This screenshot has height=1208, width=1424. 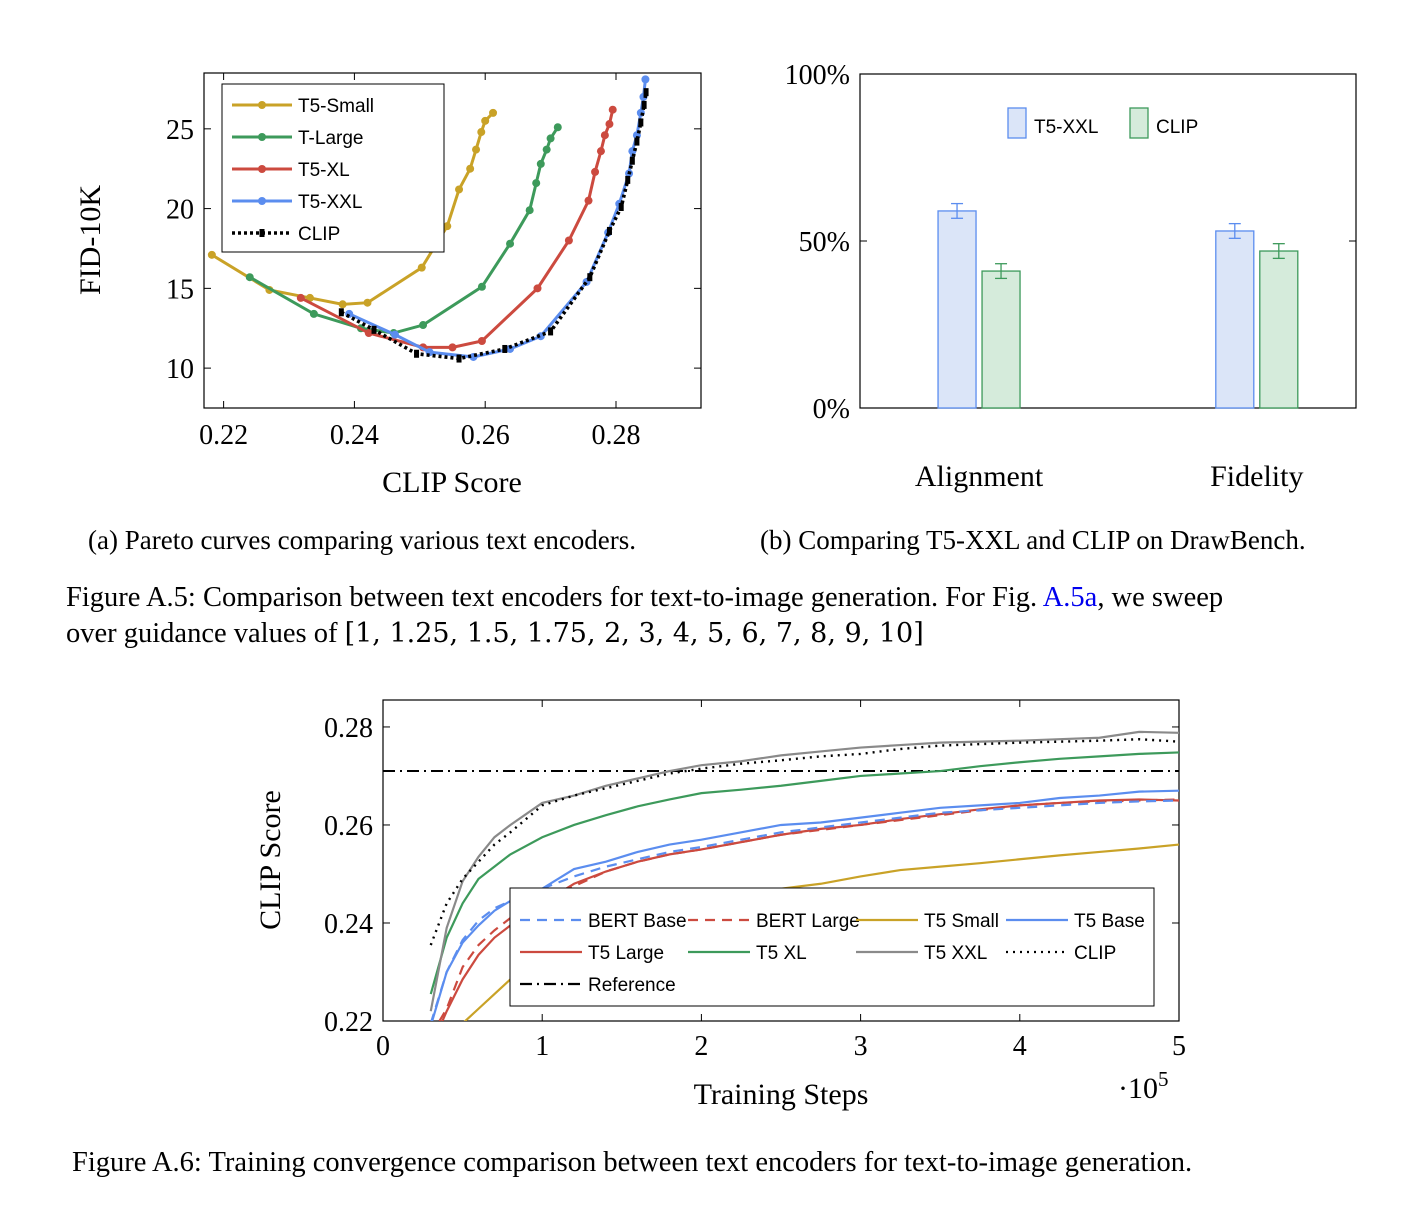 What do you see at coordinates (615, 435) in the screenshot?
I see `pareto-x-tick-label: 0.28` at bounding box center [615, 435].